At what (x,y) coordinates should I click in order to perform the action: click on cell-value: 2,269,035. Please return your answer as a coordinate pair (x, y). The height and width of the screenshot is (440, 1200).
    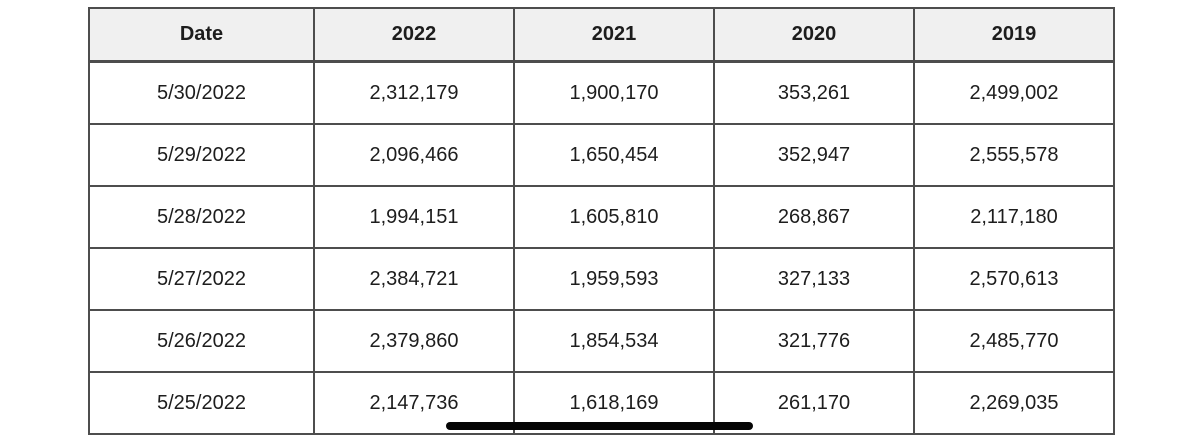
    Looking at the image, I should click on (1014, 403).